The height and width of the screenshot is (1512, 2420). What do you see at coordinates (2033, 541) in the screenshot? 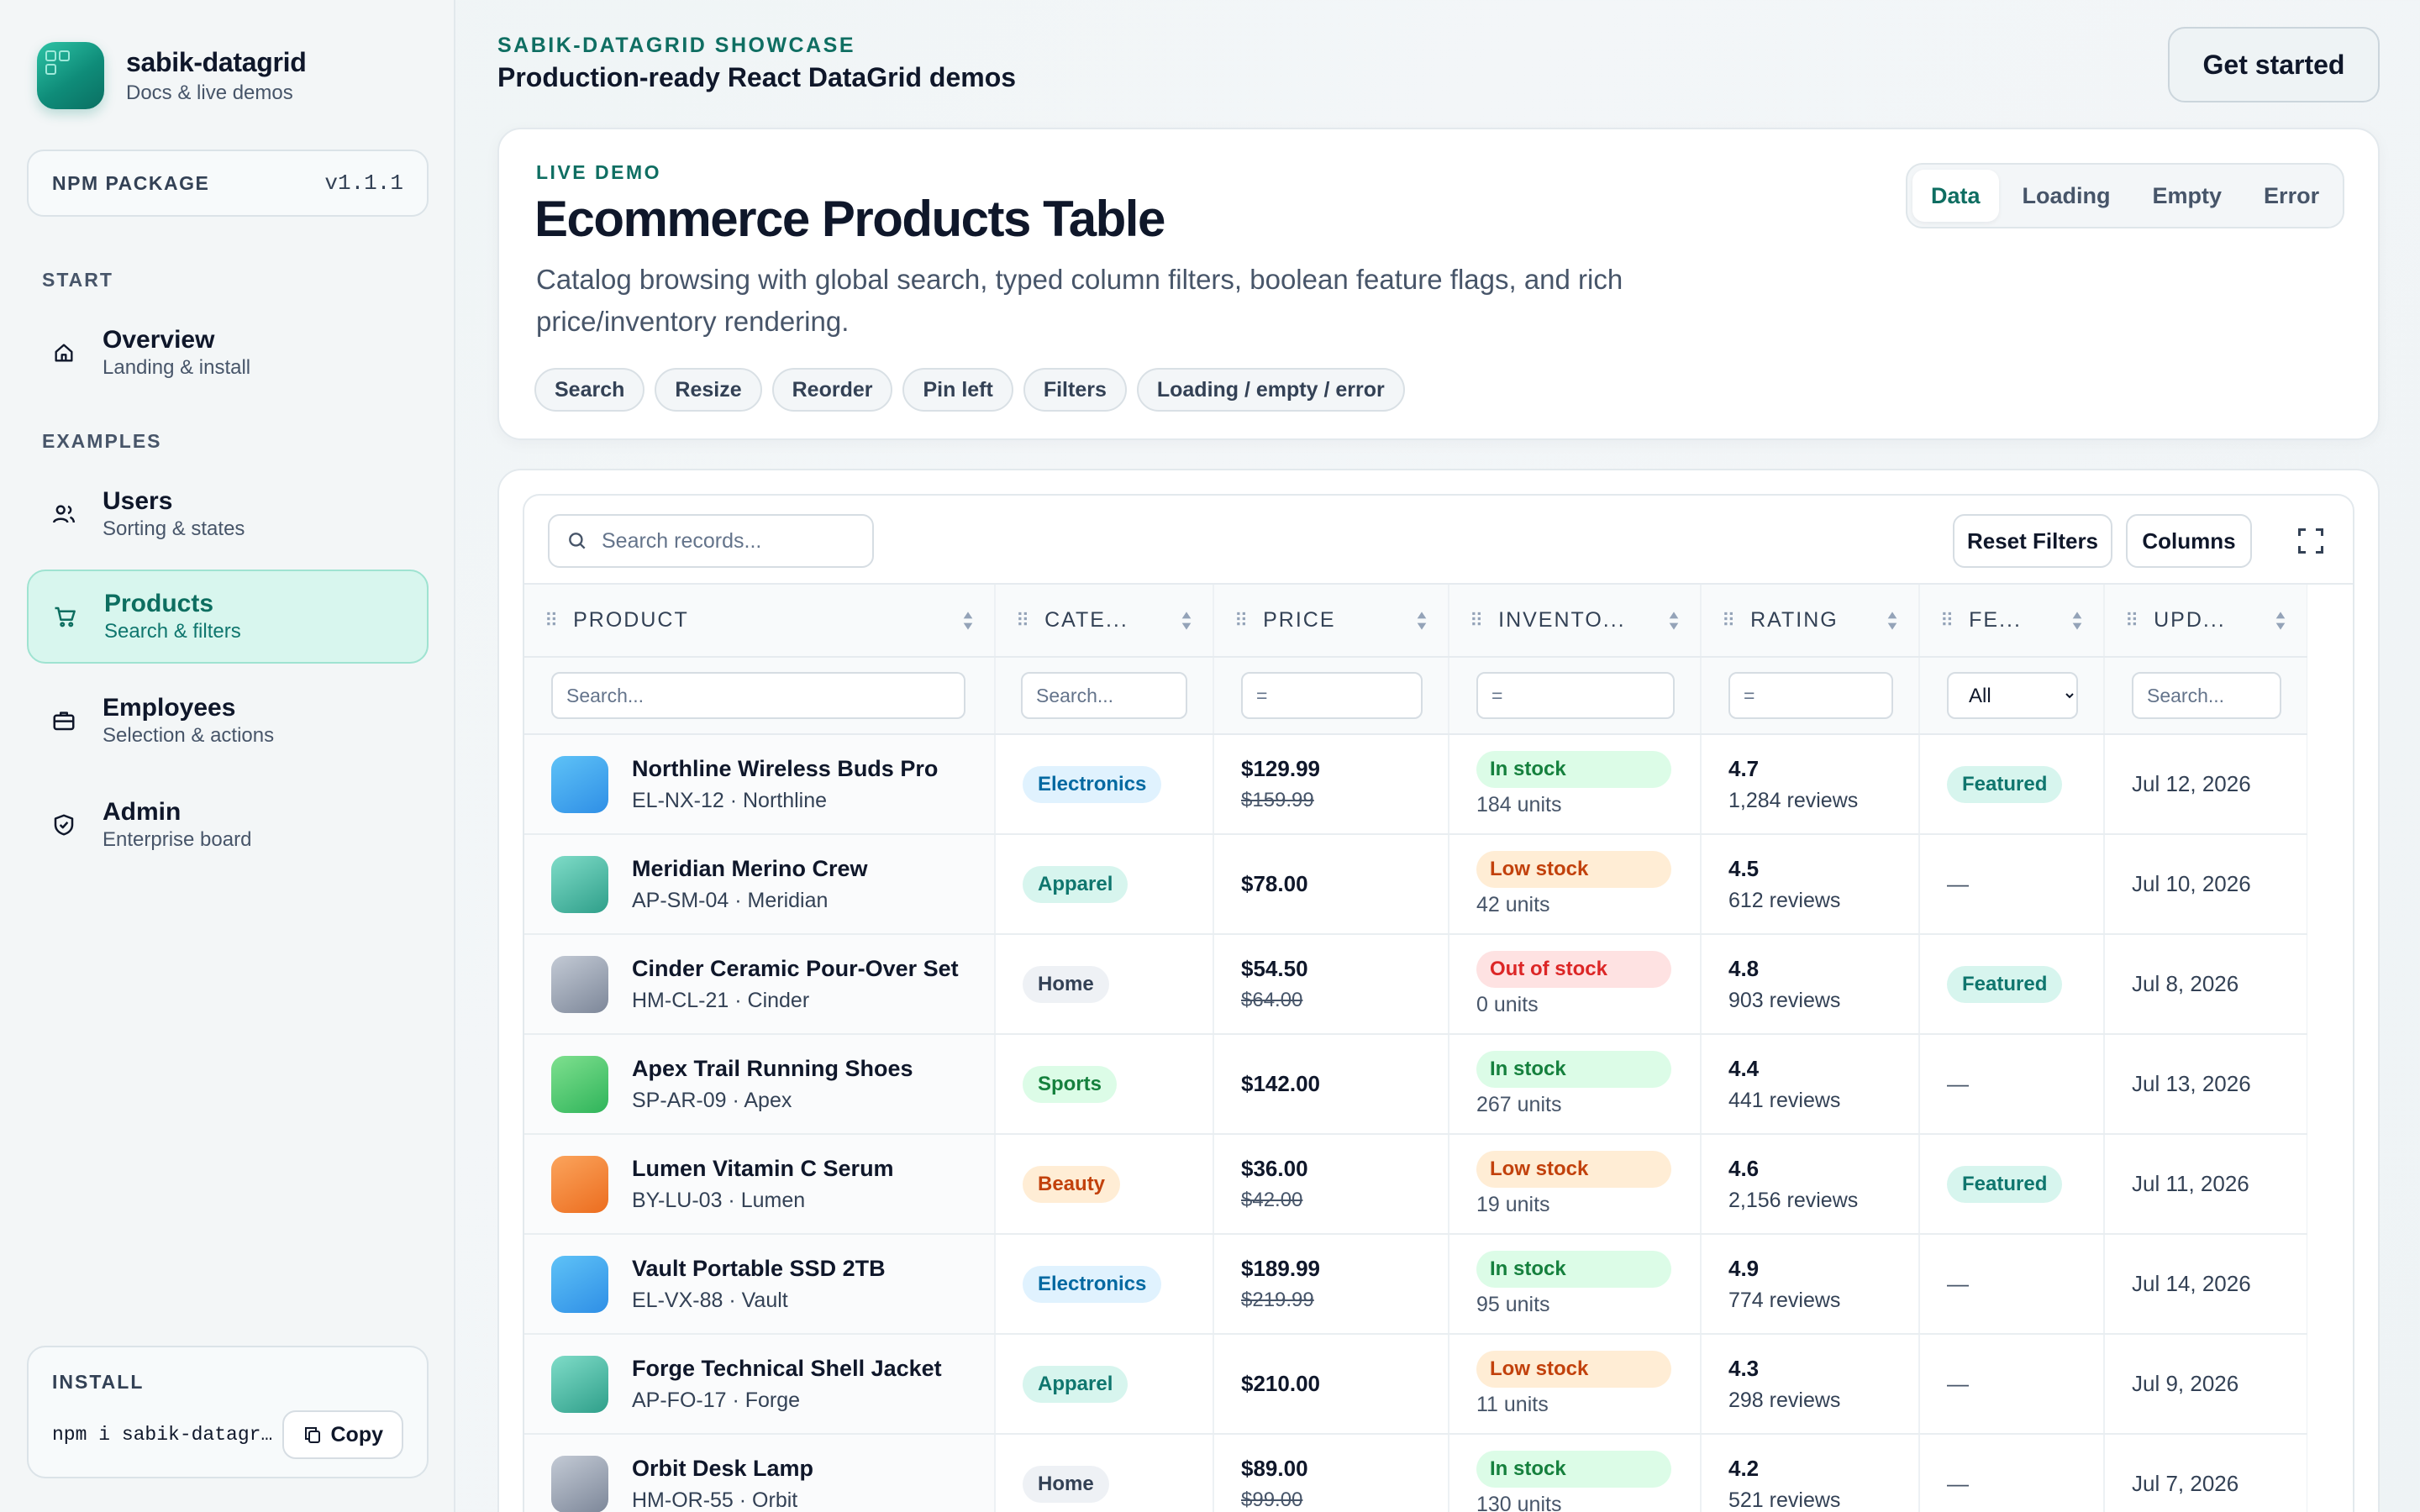
I see `reset-filters-button: Reset Filters` at bounding box center [2033, 541].